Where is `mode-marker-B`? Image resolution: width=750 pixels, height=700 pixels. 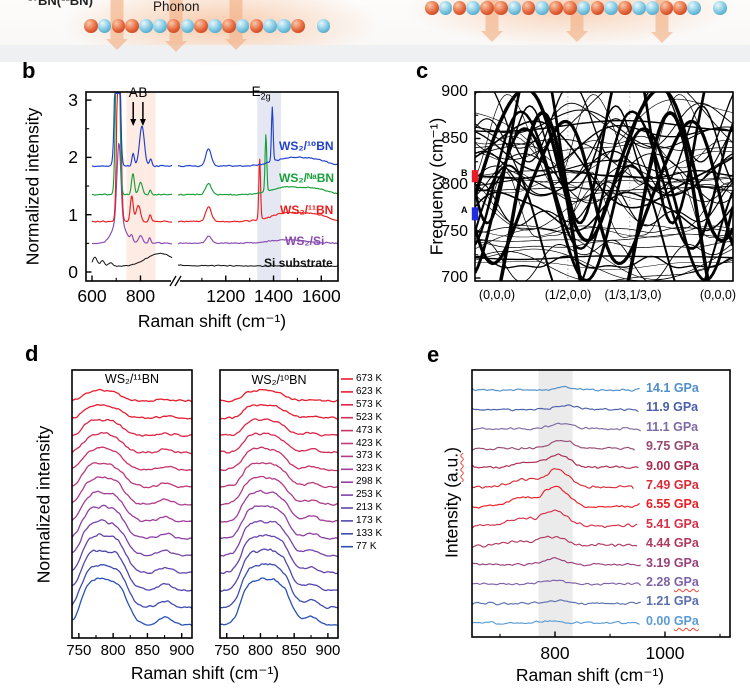 mode-marker-B is located at coordinates (475, 176).